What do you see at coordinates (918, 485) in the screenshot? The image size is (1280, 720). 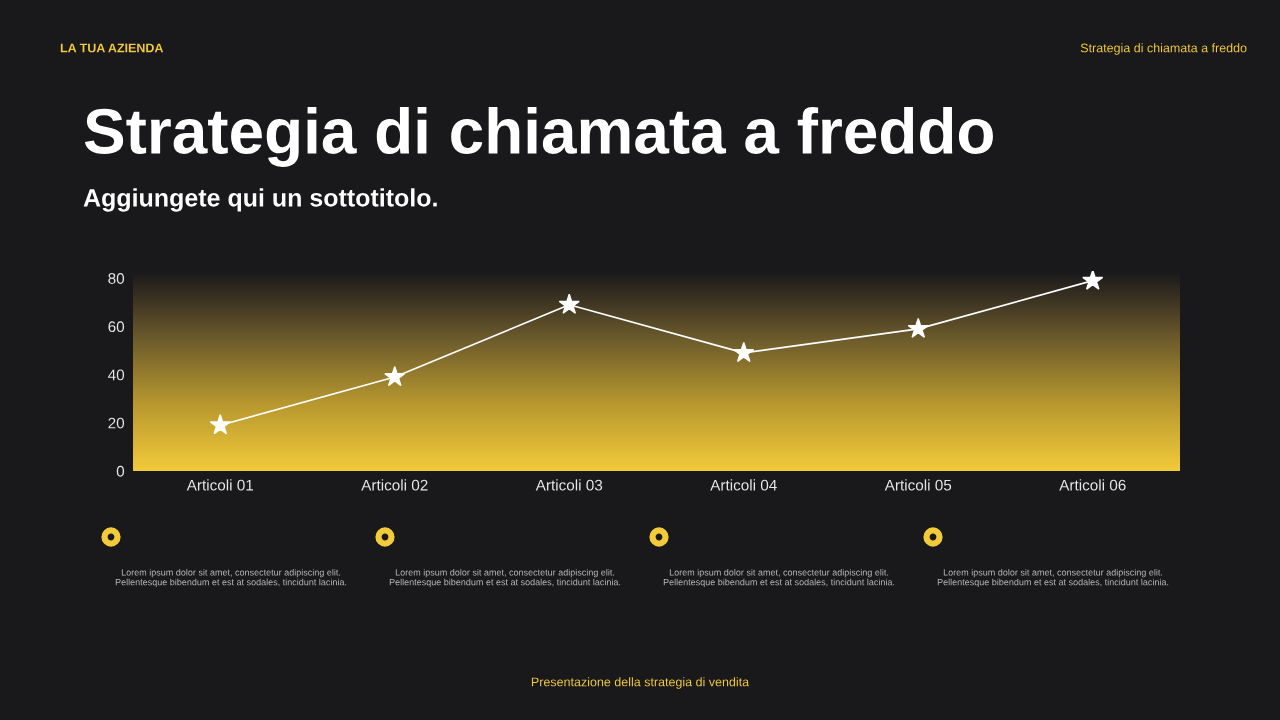 I see `x-tick-label: Articoli 05` at bounding box center [918, 485].